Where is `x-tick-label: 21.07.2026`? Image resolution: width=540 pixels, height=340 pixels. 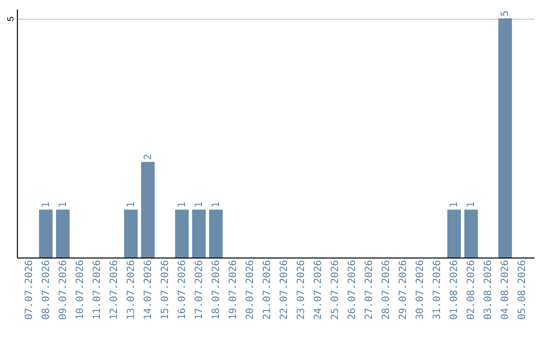 x-tick-label: 21.07.2026 is located at coordinates (267, 290).